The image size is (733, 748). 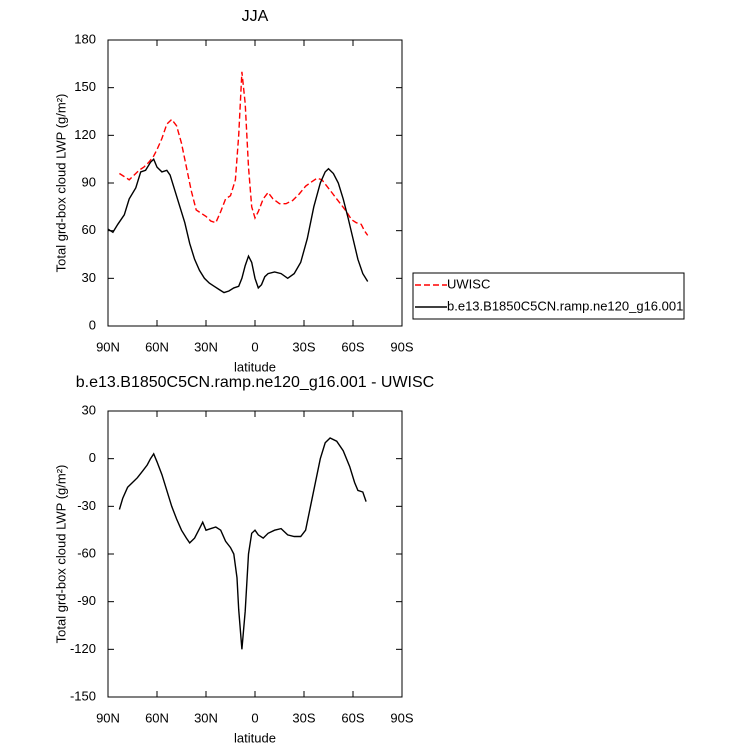 What do you see at coordinates (255, 16) in the screenshot?
I see `chart-title: JJA` at bounding box center [255, 16].